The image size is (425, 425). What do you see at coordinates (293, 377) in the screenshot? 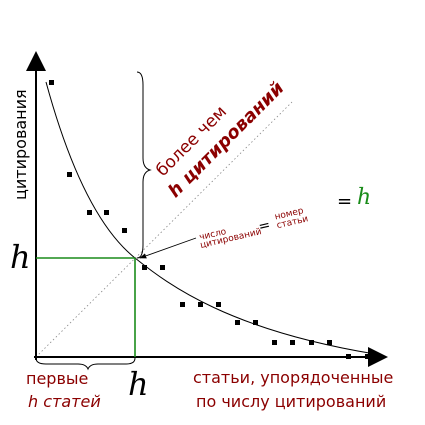
I see `x-axis-label-line1: статьи, упорядоченные` at bounding box center [293, 377].